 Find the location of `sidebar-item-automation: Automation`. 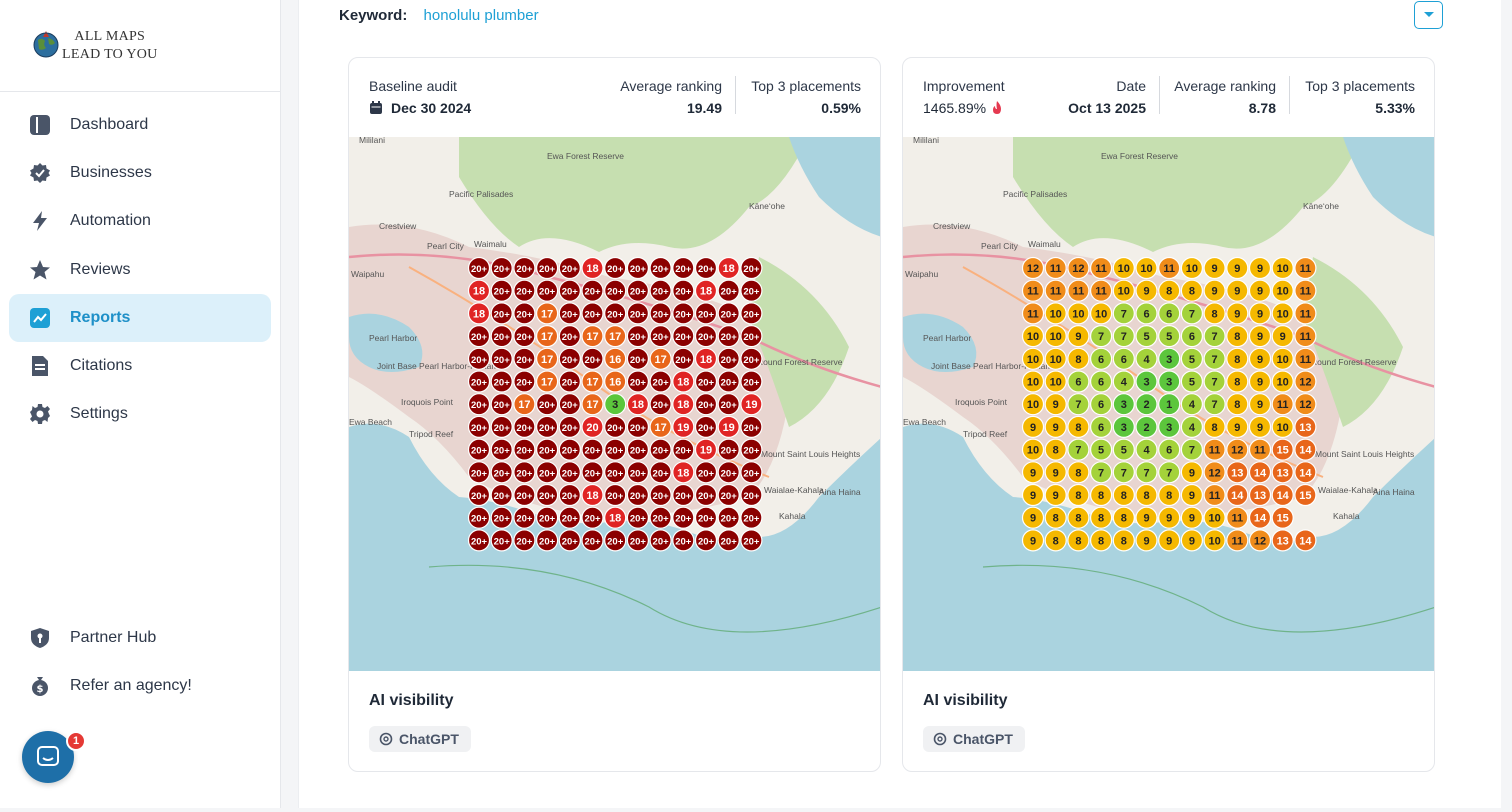

sidebar-item-automation: Automation is located at coordinates (140, 221).